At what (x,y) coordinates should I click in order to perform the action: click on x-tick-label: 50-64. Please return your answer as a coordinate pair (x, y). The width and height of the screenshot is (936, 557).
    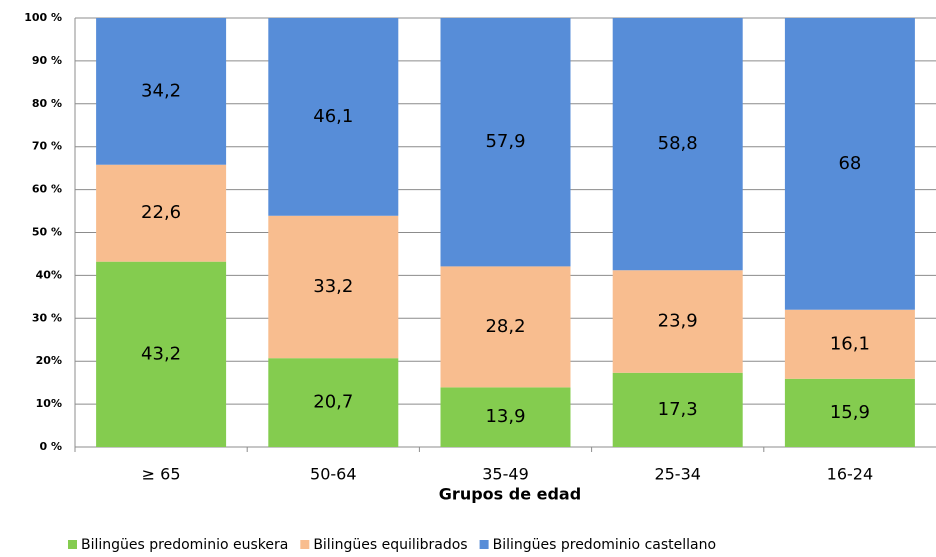
    Looking at the image, I should click on (333, 474).